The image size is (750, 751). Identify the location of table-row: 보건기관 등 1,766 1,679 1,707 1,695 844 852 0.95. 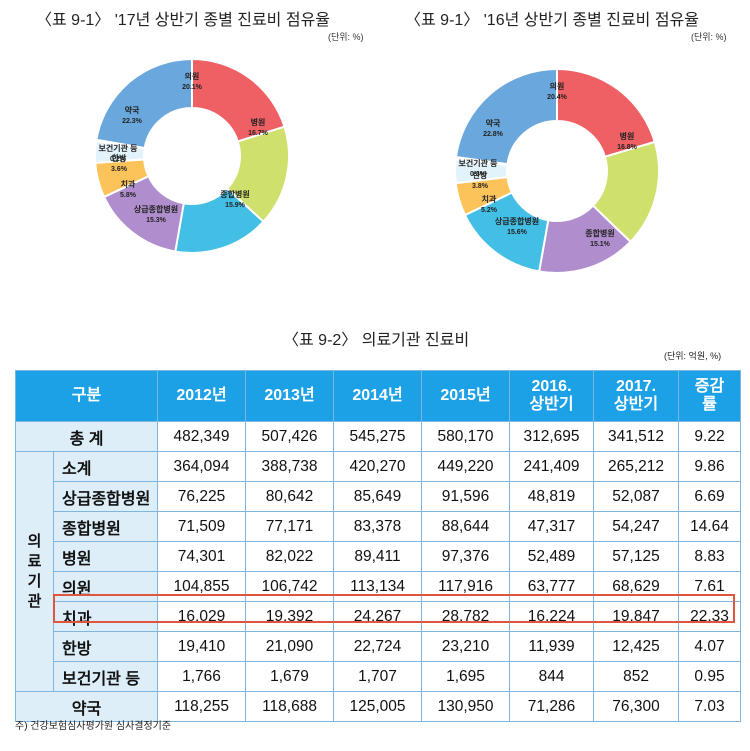
(379, 676).